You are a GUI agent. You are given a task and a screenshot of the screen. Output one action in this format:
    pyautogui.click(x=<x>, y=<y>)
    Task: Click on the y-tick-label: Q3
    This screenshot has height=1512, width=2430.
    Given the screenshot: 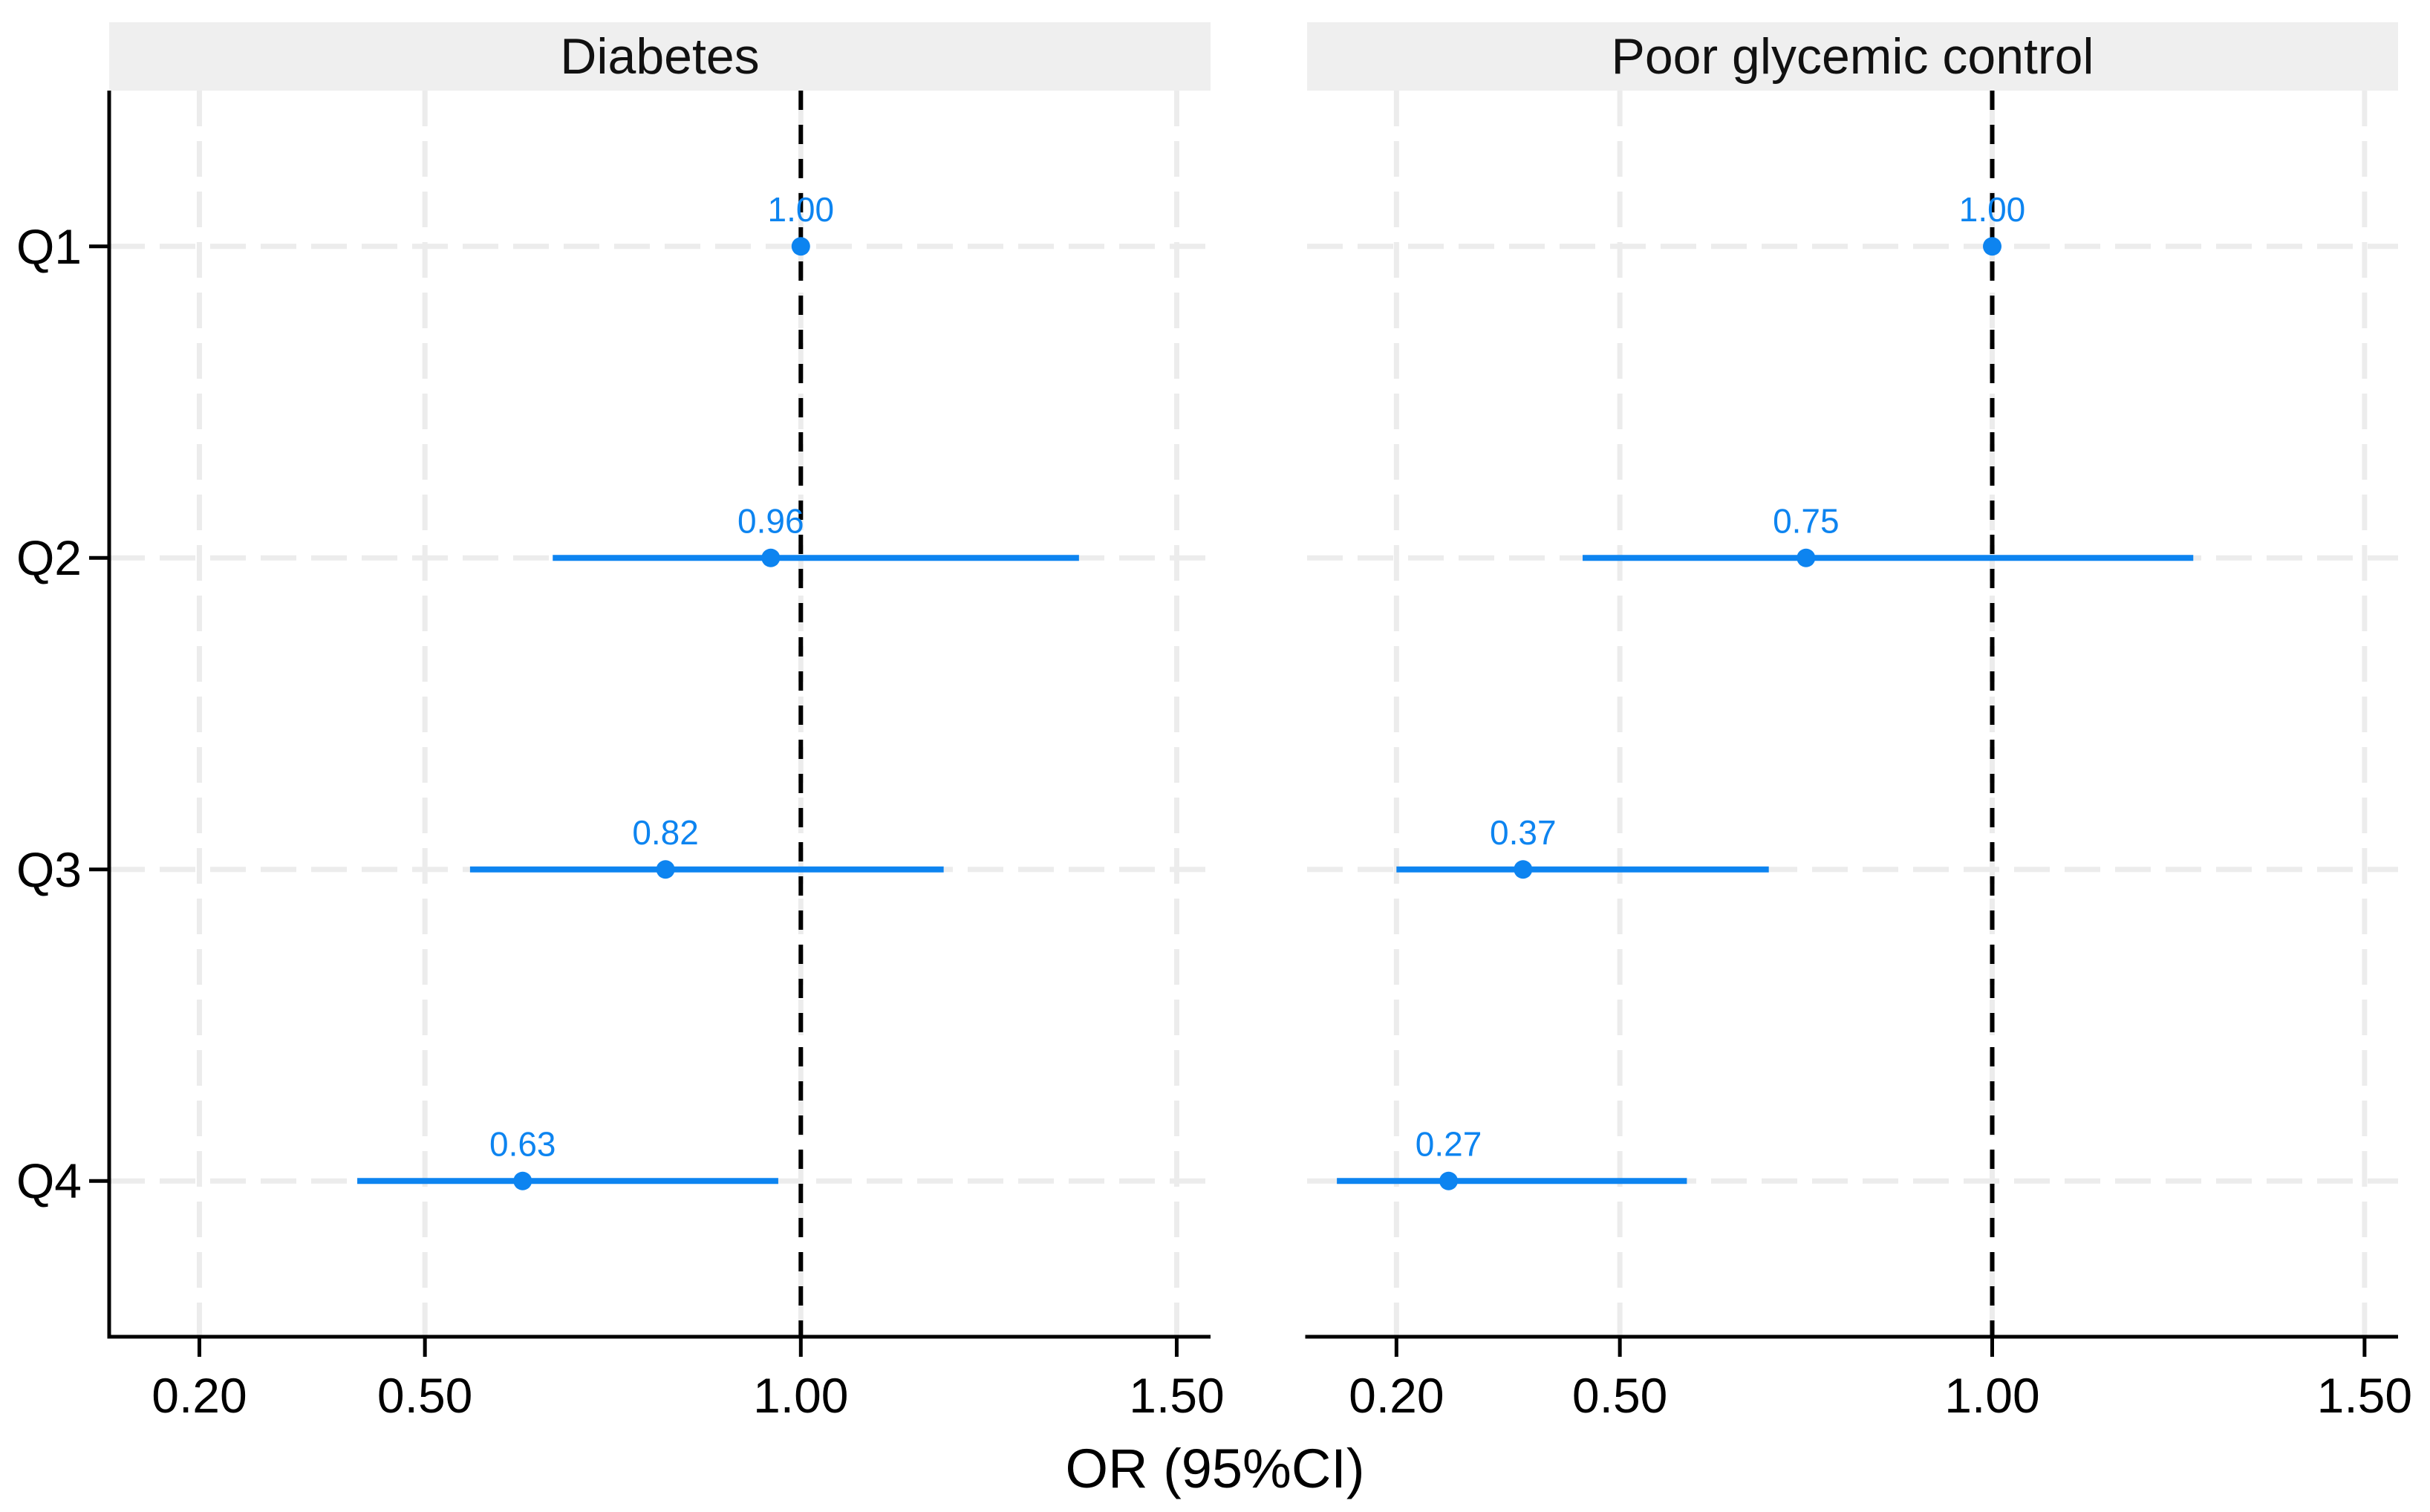 What is the action you would take?
    pyautogui.click(x=49, y=869)
    